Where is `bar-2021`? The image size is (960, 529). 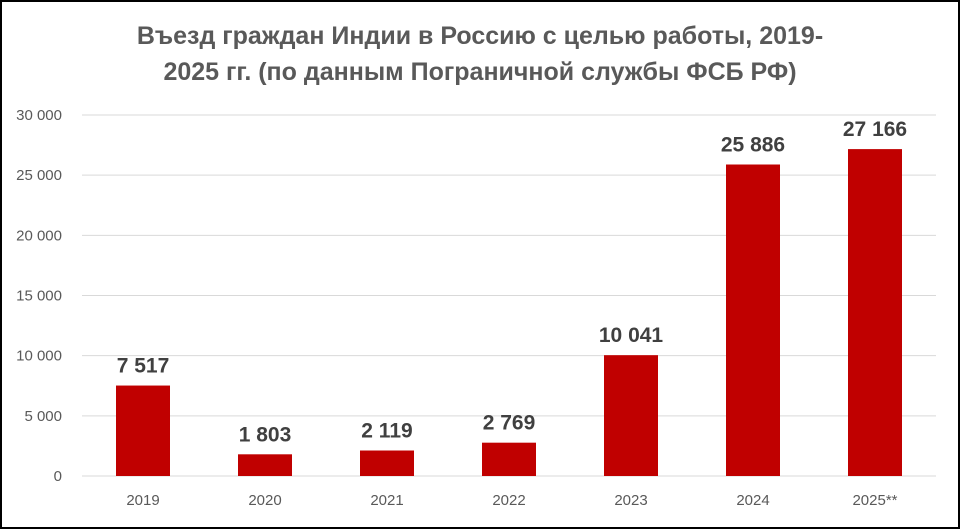 bar-2021 is located at coordinates (387, 463).